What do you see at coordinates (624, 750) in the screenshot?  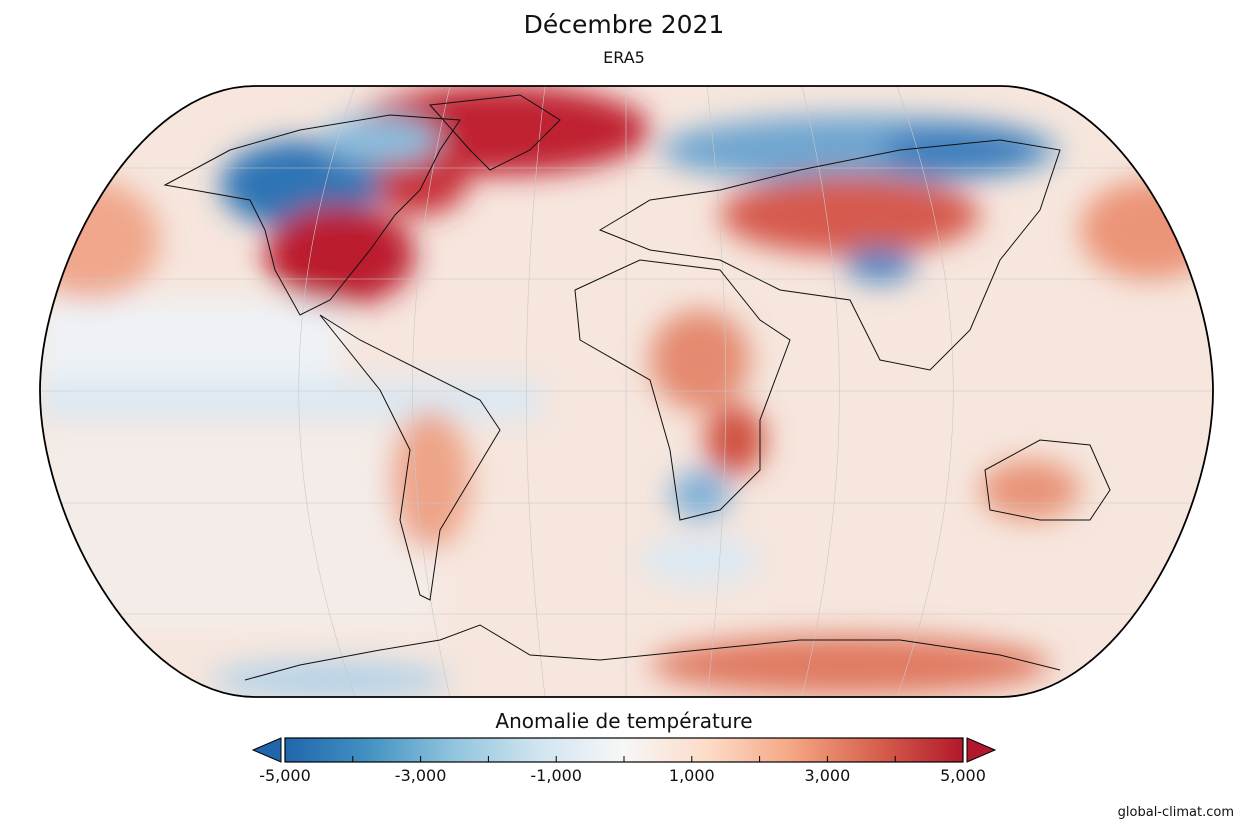 I see `colorbar` at bounding box center [624, 750].